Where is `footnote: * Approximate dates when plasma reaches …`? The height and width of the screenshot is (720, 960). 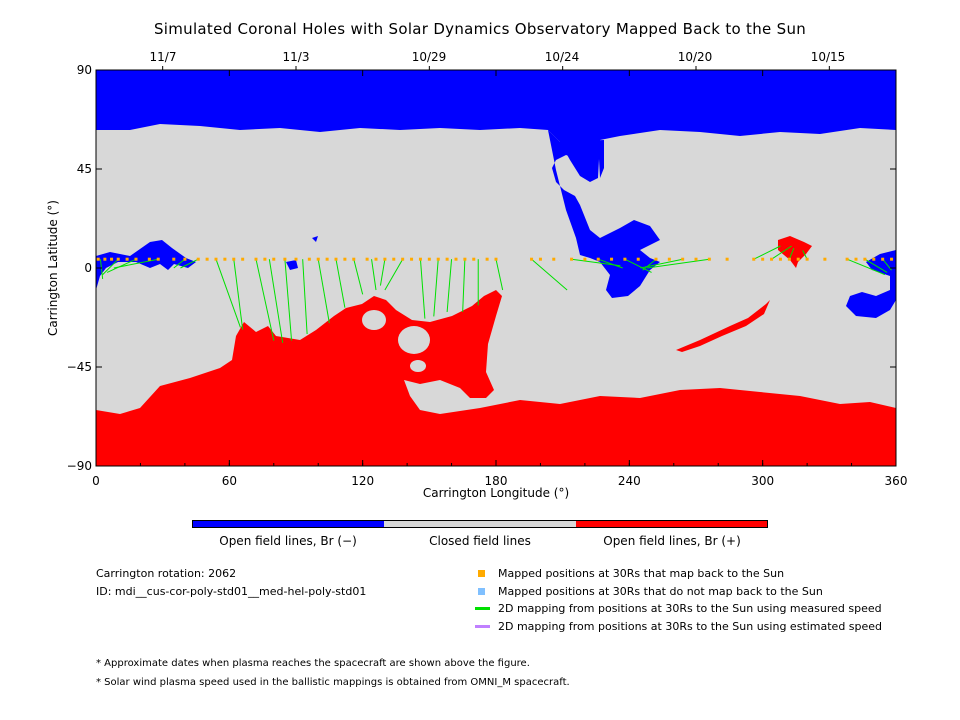
footnote: * Approximate dates when plasma reaches … is located at coordinates (313, 663).